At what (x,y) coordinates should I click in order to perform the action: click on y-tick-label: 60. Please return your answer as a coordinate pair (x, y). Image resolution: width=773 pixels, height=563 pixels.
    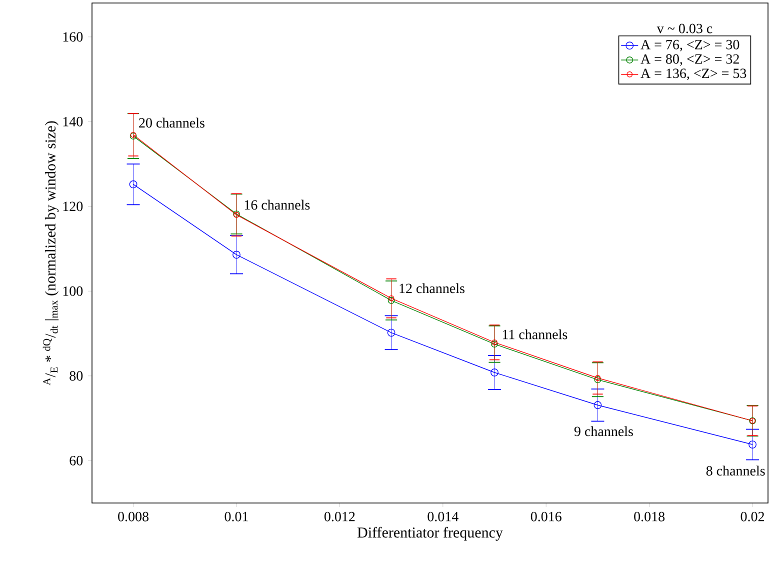
    Looking at the image, I should click on (76, 461).